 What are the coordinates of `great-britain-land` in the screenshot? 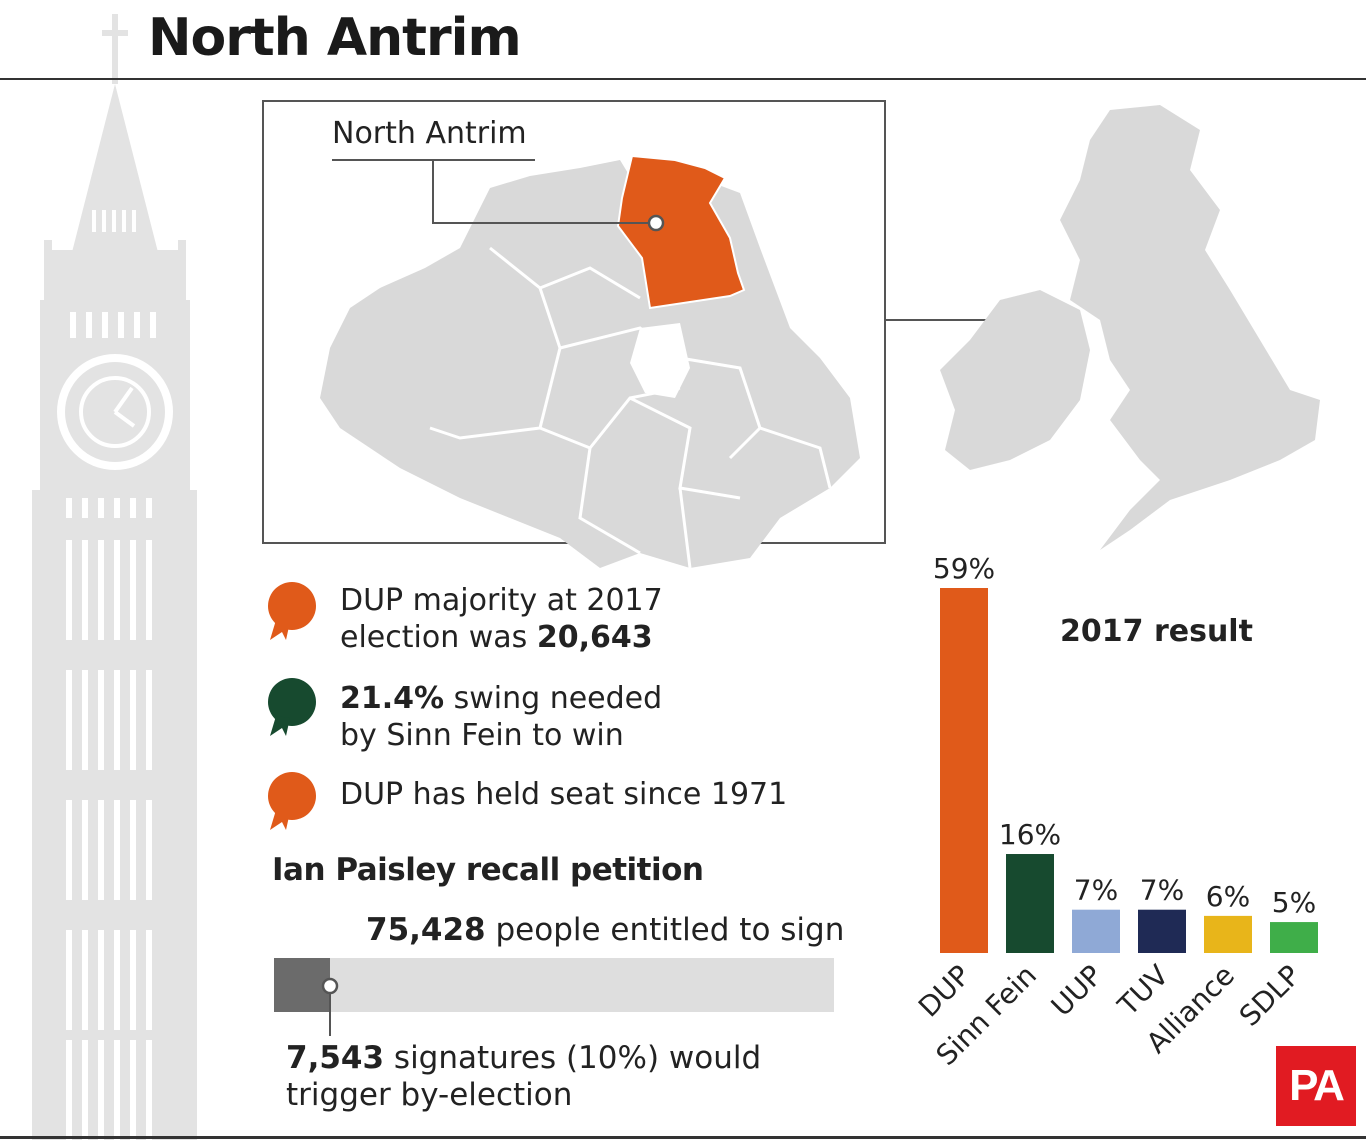 It's located at (1190, 327).